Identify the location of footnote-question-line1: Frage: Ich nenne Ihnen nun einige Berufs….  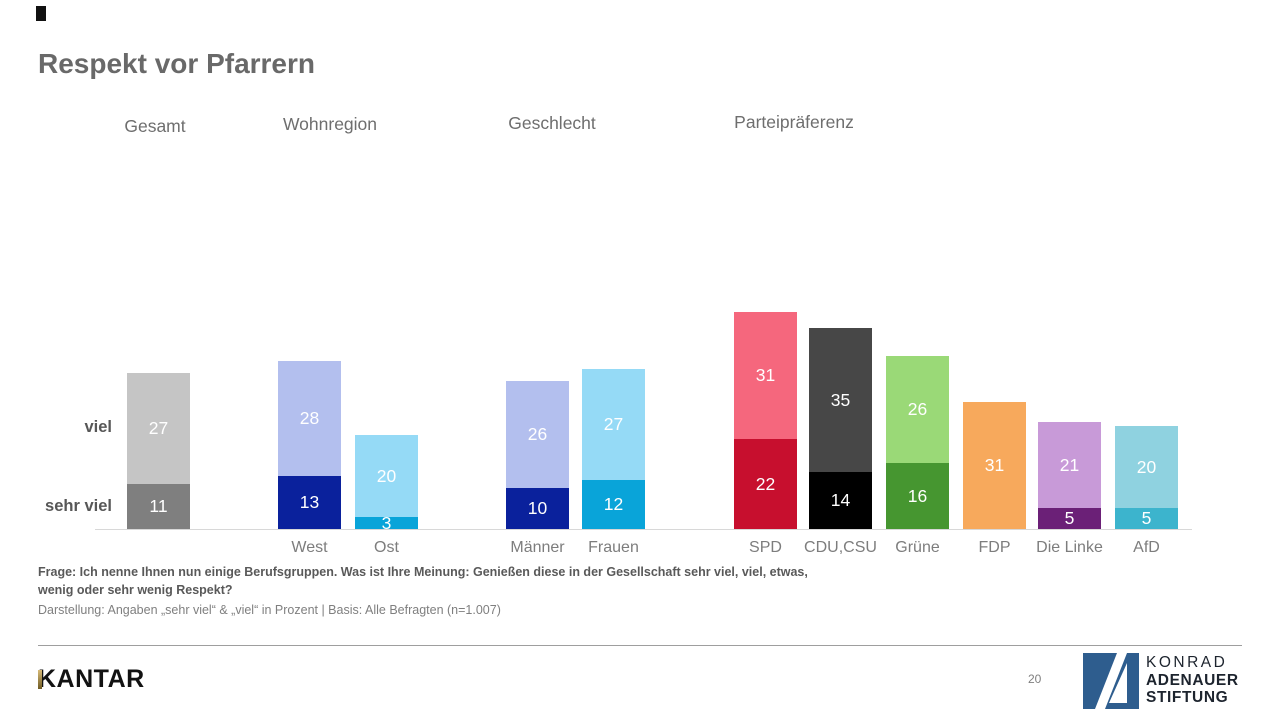
(423, 572).